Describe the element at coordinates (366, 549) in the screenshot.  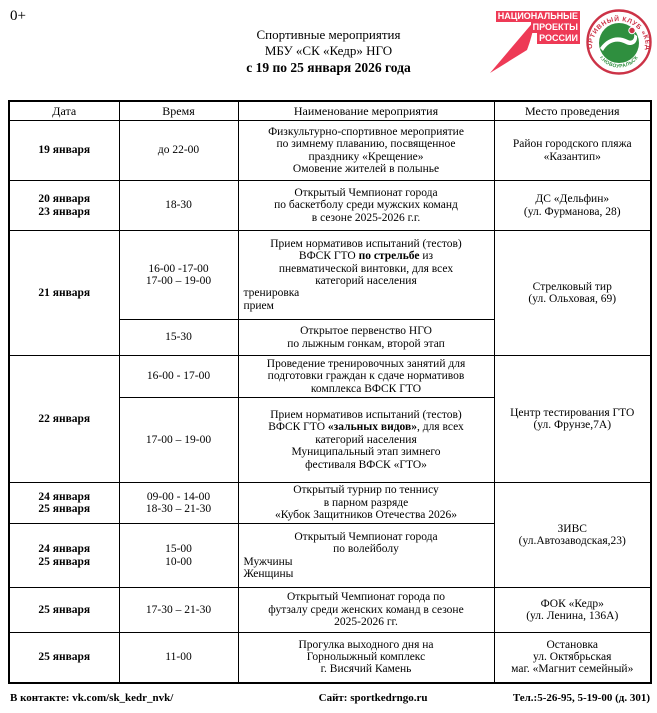
I see `event-line: по волейболу` at that location.